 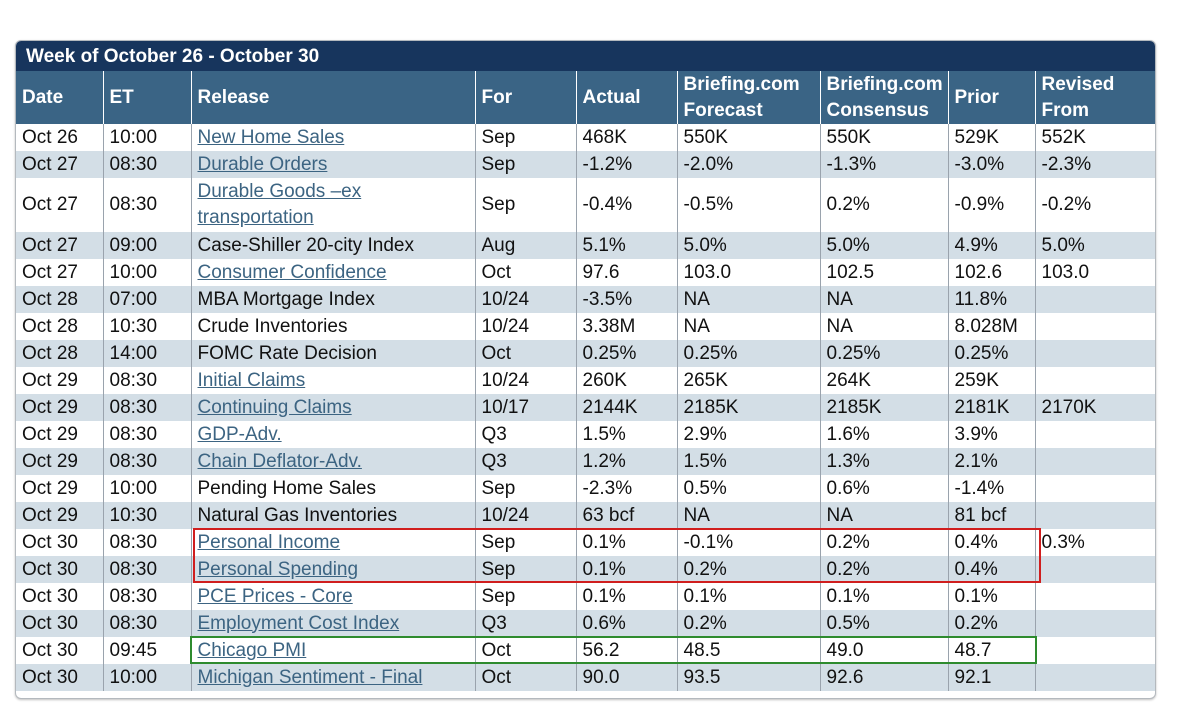 What do you see at coordinates (723, 110) in the screenshot?
I see `header-forecast-line2: Forecast` at bounding box center [723, 110].